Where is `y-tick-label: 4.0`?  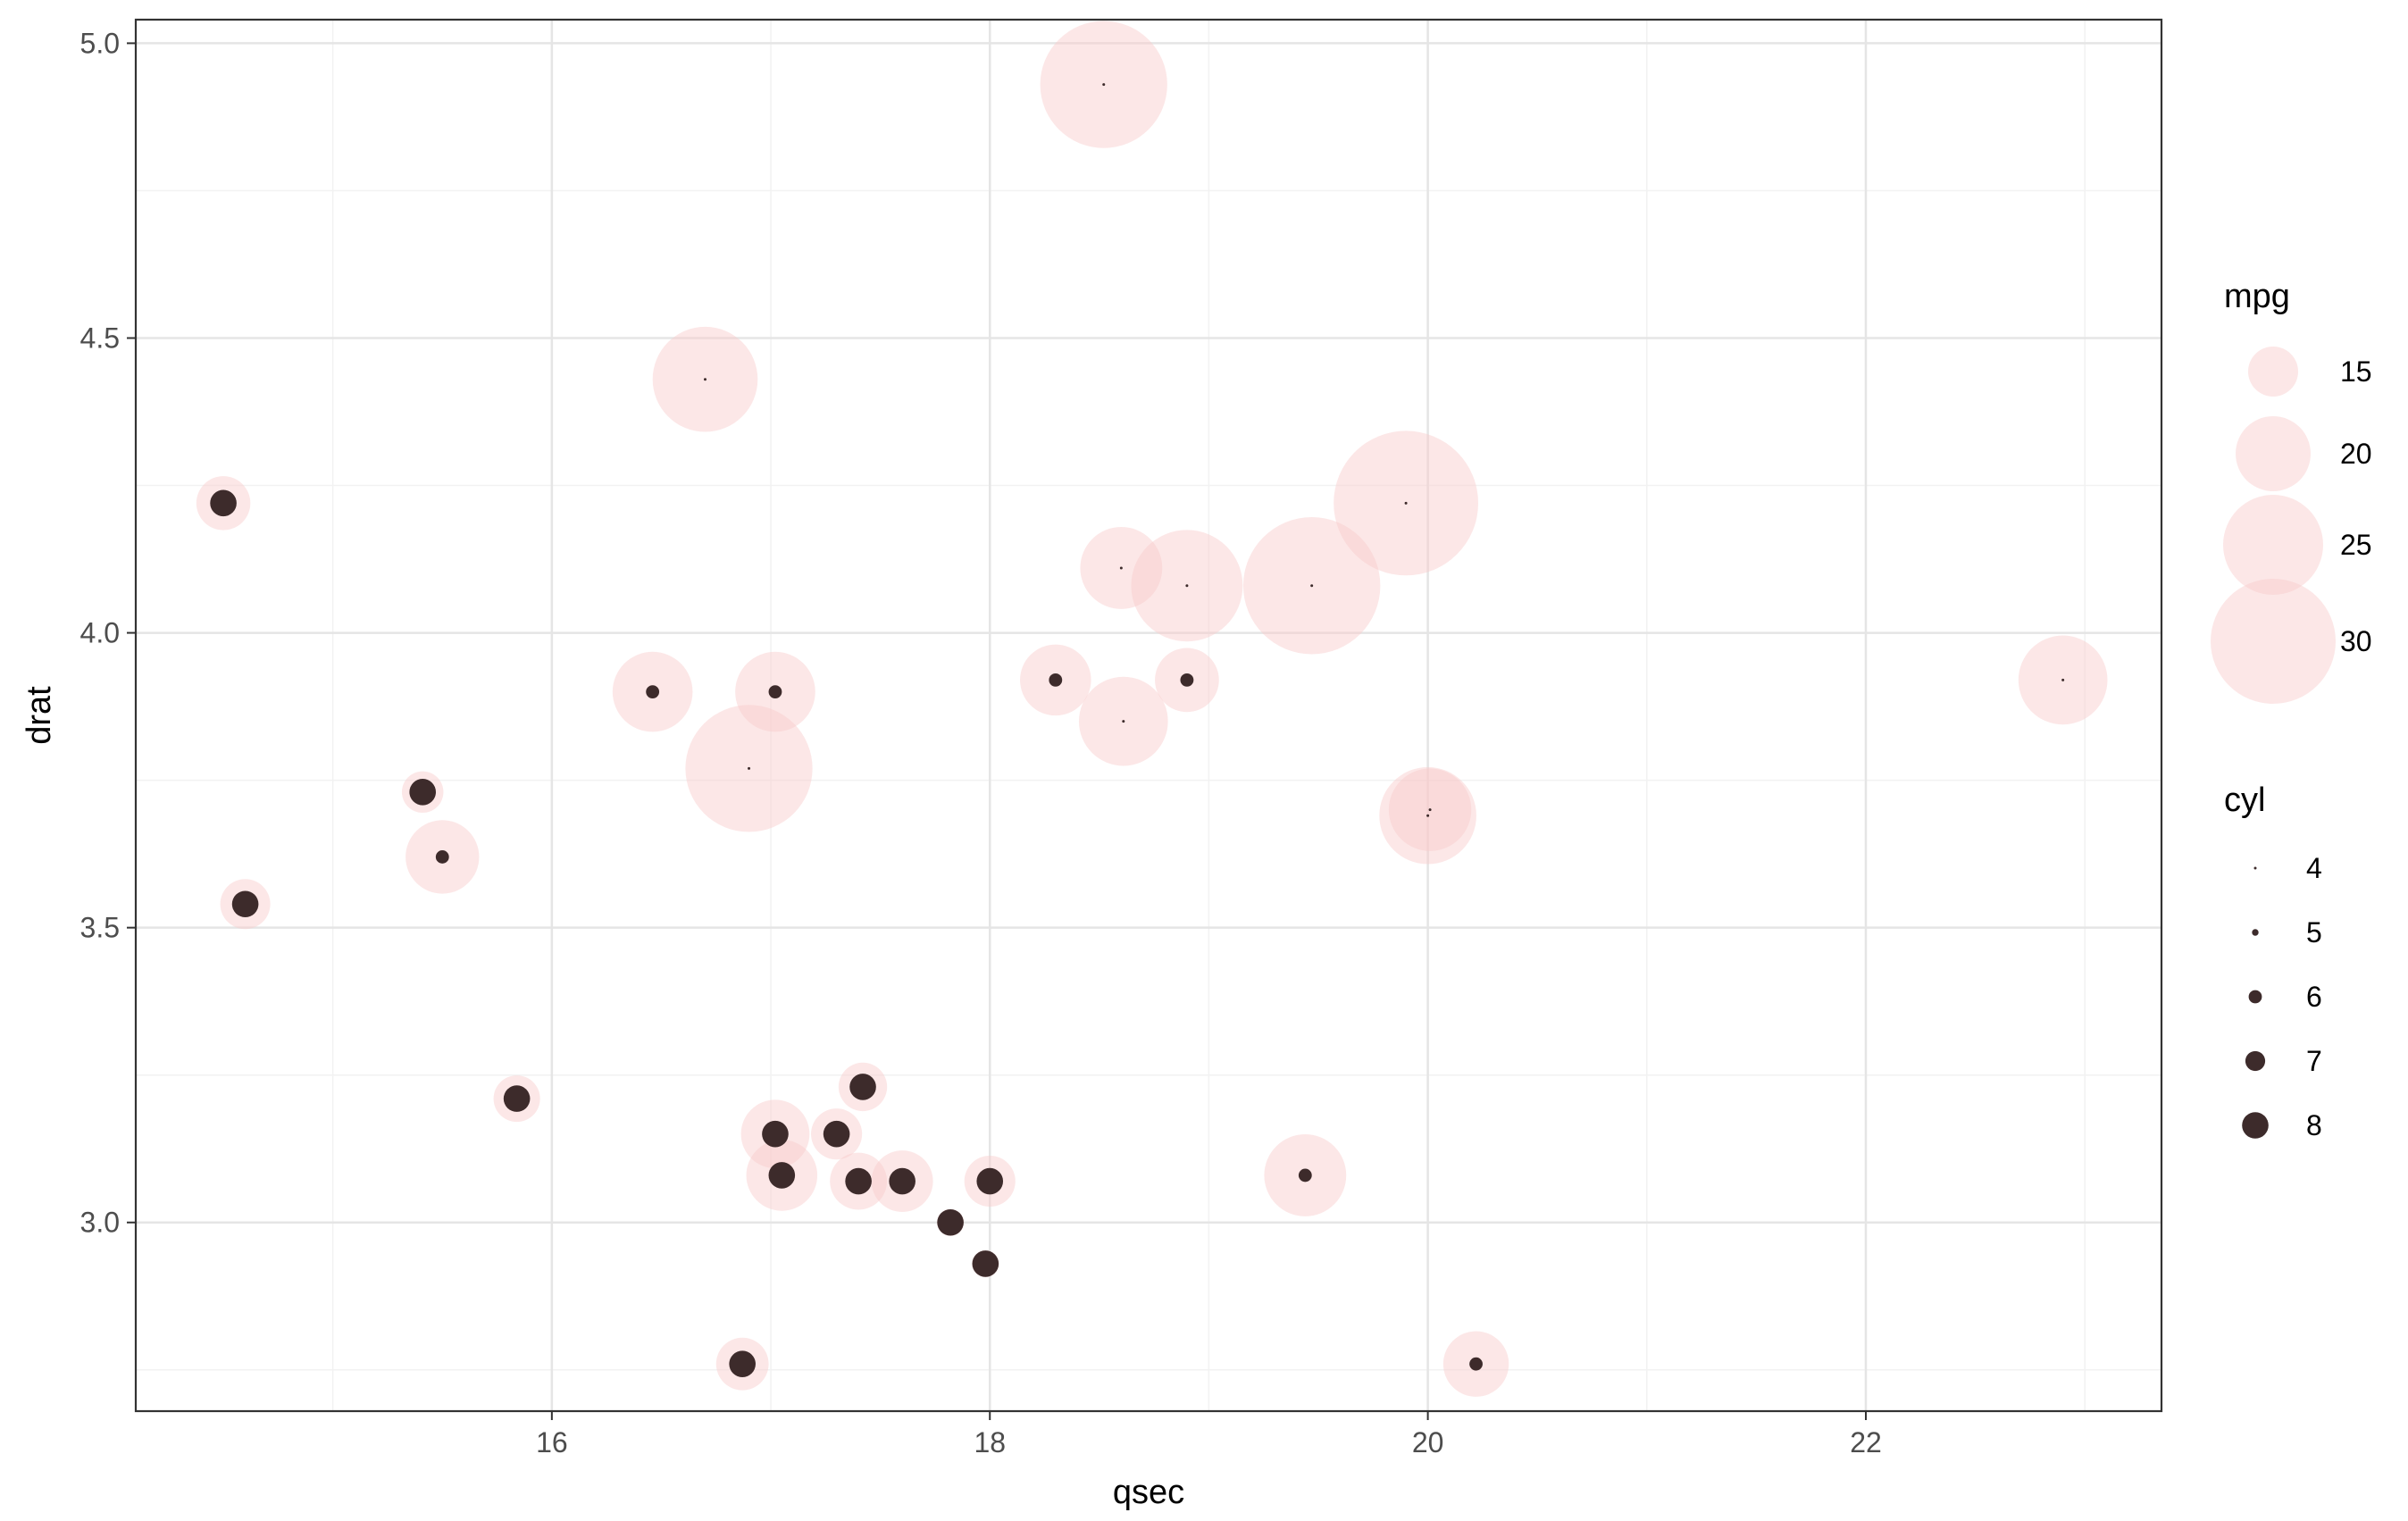
y-tick-label: 4.0 is located at coordinates (100, 633).